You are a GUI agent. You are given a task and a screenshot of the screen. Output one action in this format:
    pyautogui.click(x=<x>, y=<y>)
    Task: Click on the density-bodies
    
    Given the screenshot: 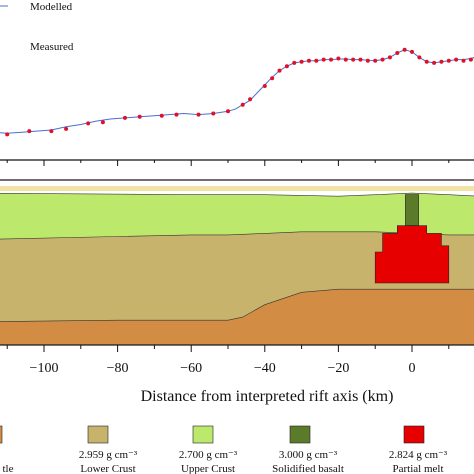 What is the action you would take?
    pyautogui.click(x=412, y=239)
    